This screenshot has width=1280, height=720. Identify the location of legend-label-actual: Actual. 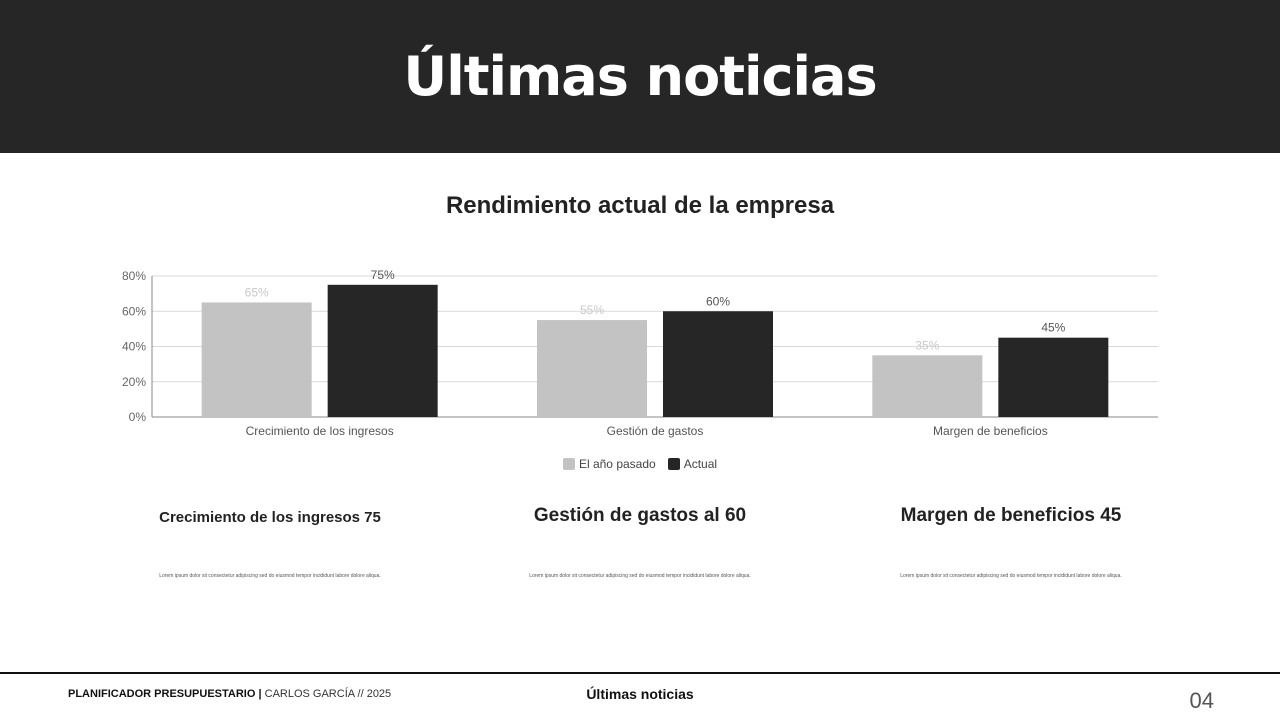
(700, 464).